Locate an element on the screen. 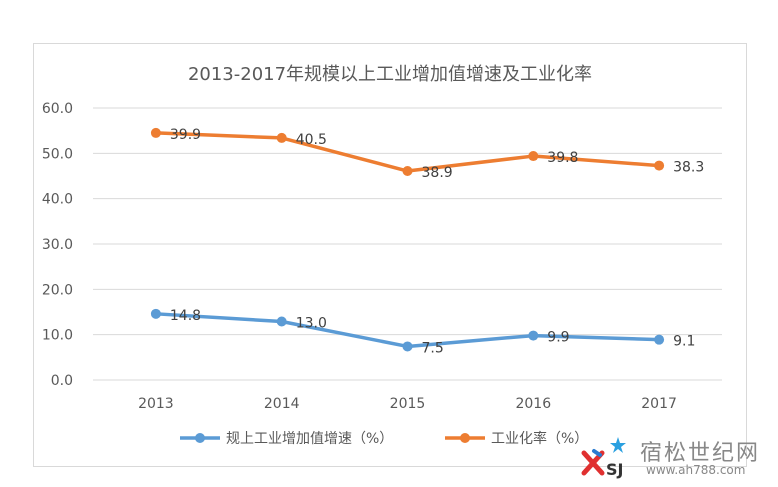 This screenshot has height=487, width=778. y-tick-label: 10.0 is located at coordinates (57, 336).